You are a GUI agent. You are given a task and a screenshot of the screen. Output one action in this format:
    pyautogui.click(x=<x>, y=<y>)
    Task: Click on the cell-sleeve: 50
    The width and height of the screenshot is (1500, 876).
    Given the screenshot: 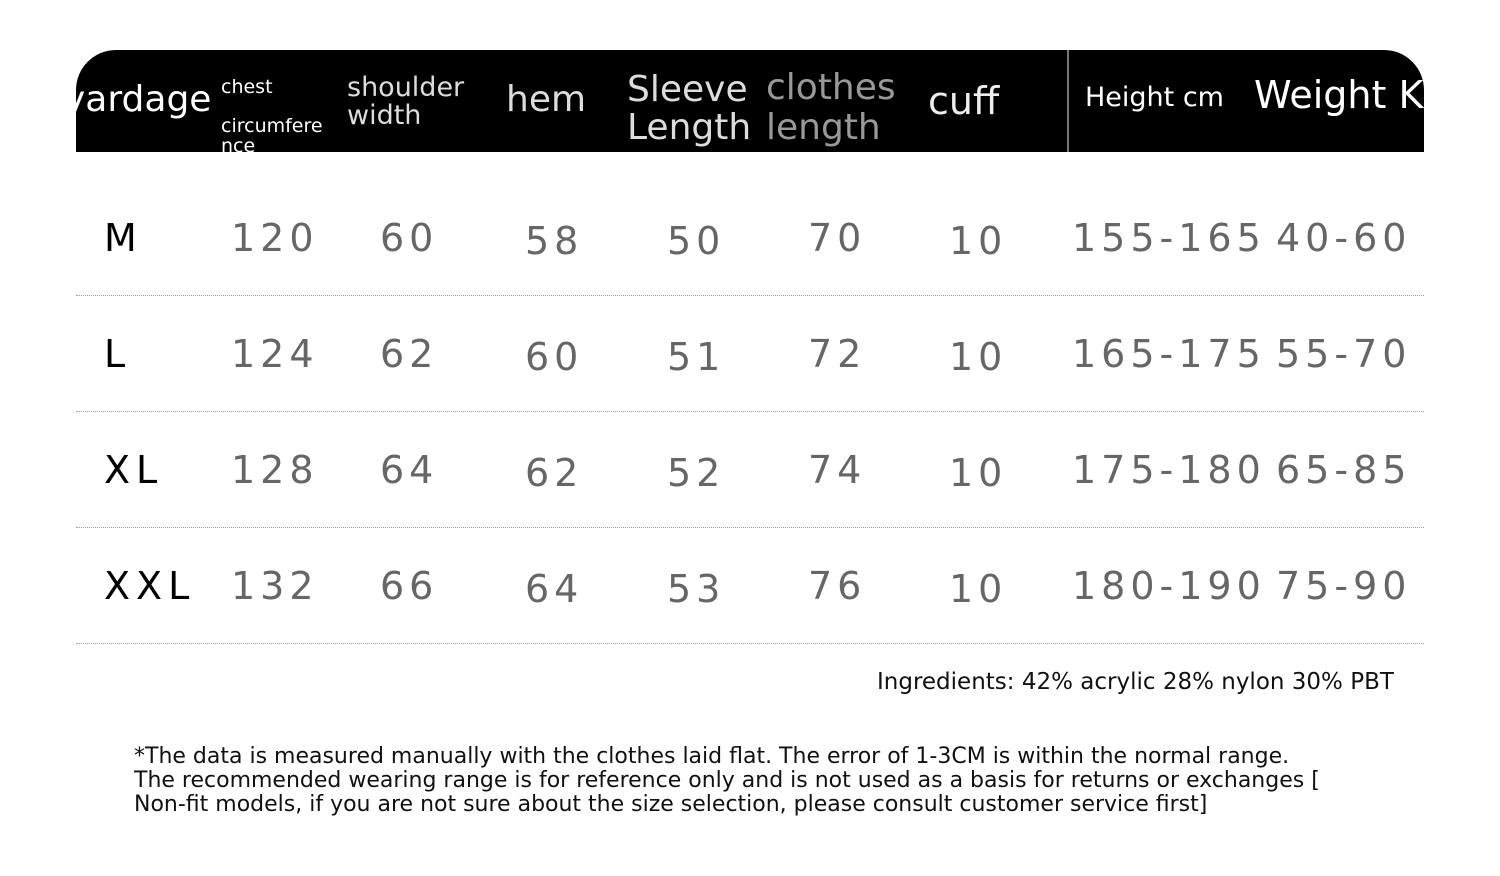 What is the action you would take?
    pyautogui.click(x=696, y=241)
    